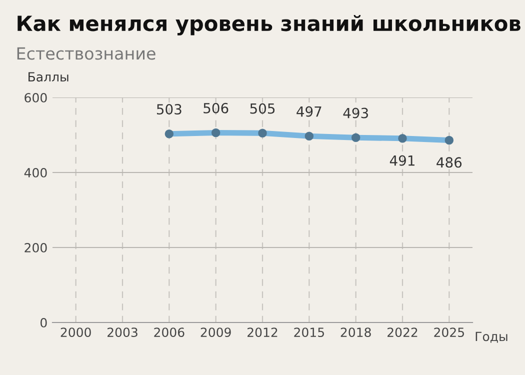  I want to click on x-tick-label: 2009, so click(215, 333).